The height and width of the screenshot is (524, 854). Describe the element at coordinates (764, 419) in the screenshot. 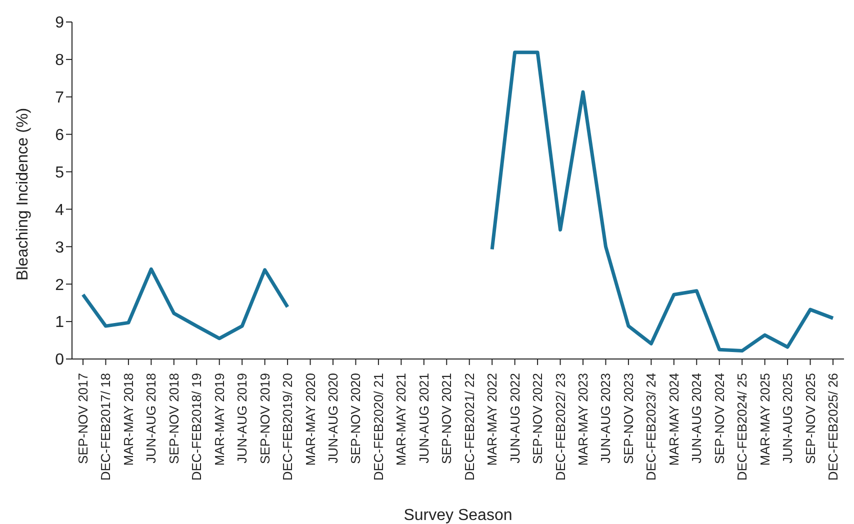

I see `x-tick-label: MAR-MAY 2025` at that location.